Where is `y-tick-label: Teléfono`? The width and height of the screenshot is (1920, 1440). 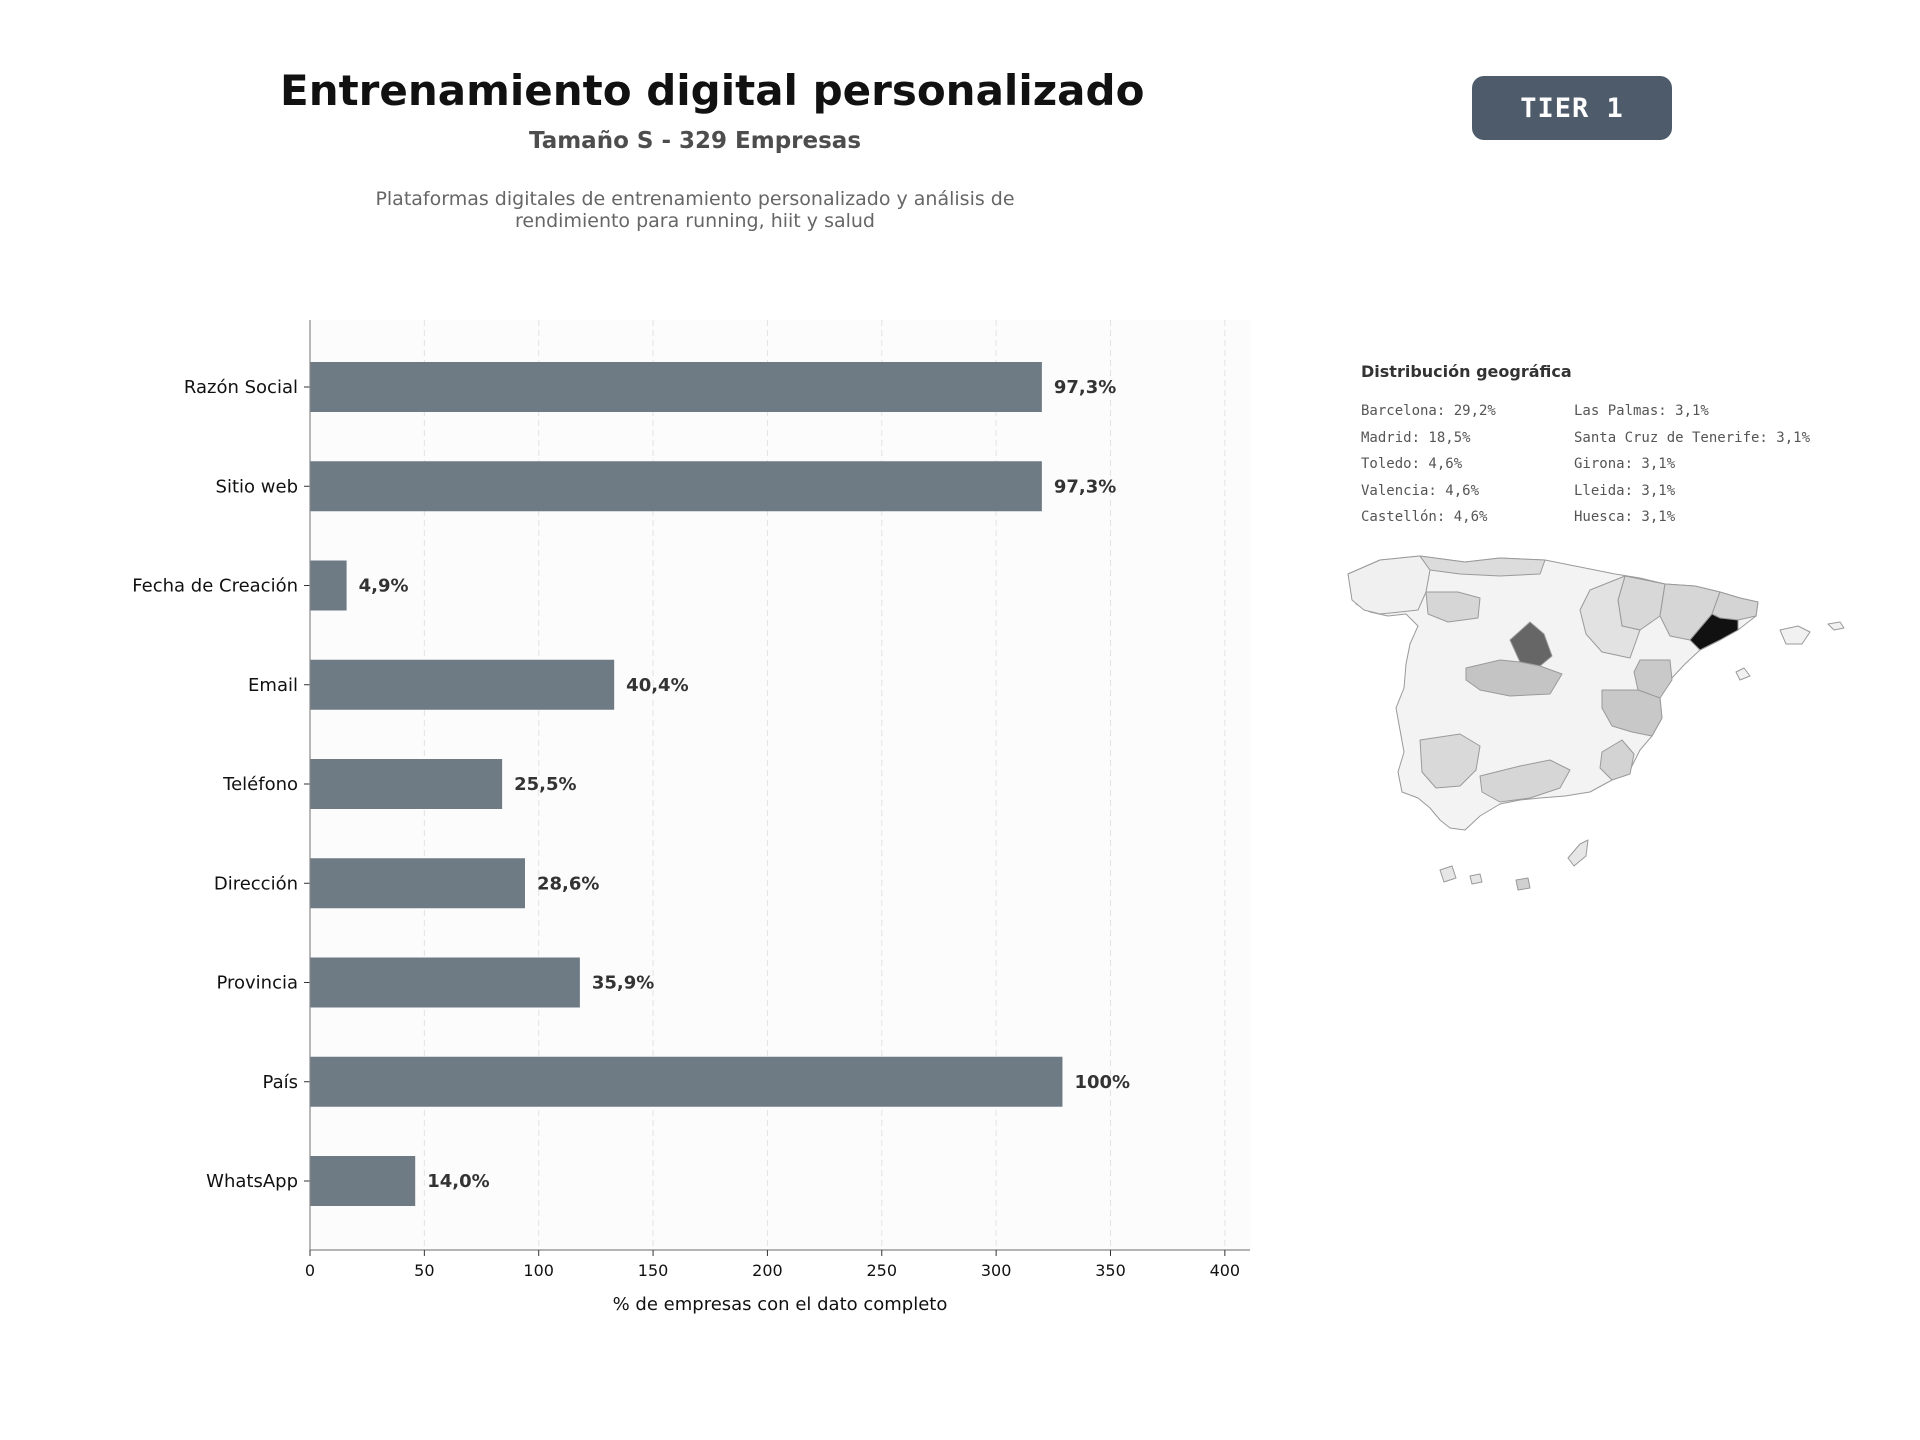 y-tick-label: Teléfono is located at coordinates (260, 784).